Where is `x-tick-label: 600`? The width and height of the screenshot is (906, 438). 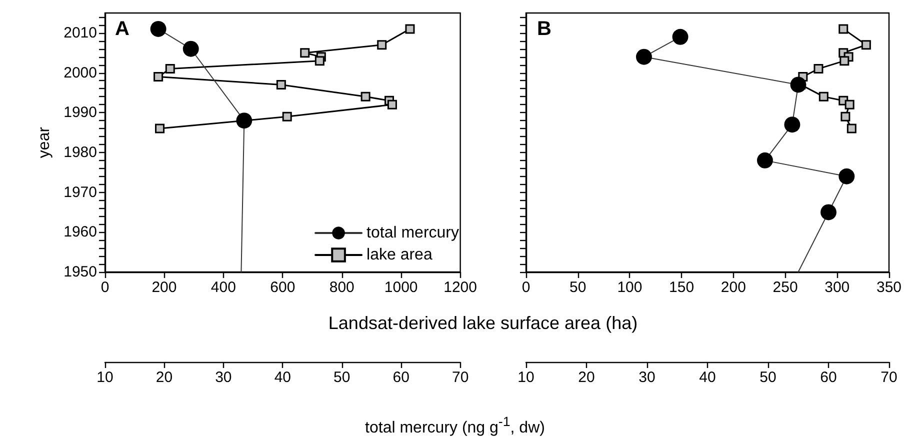
x-tick-label: 600 is located at coordinates (283, 287).